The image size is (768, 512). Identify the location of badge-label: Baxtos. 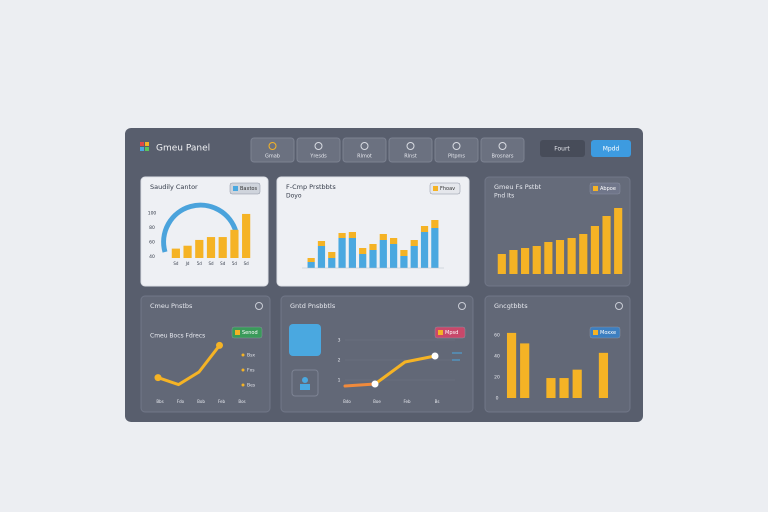
(248, 189).